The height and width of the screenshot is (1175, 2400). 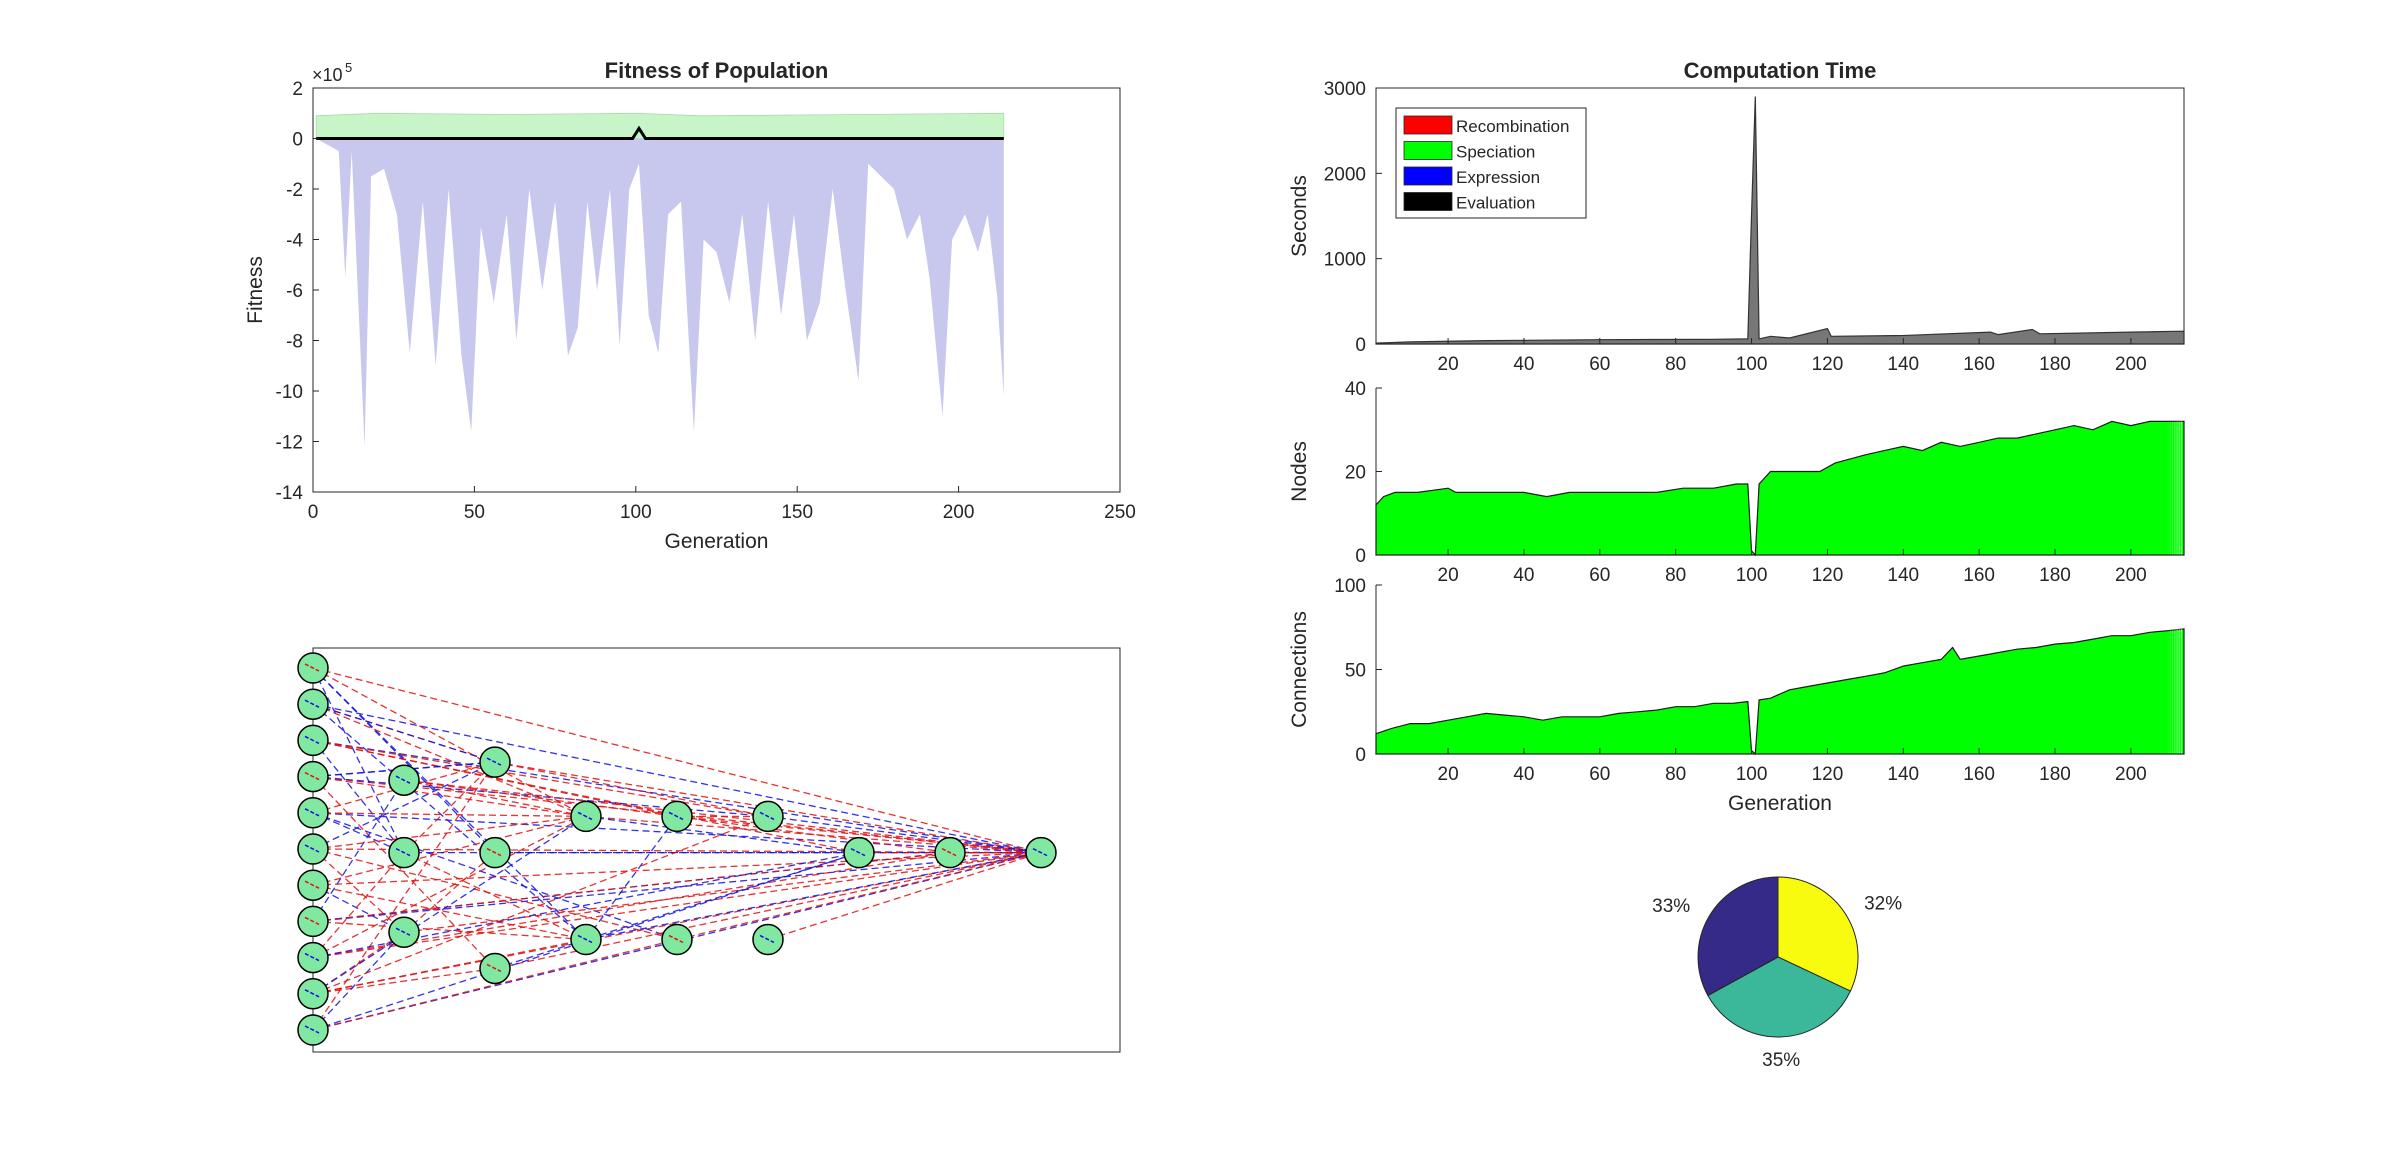 I want to click on exponent-label: ×10, so click(x=327, y=75).